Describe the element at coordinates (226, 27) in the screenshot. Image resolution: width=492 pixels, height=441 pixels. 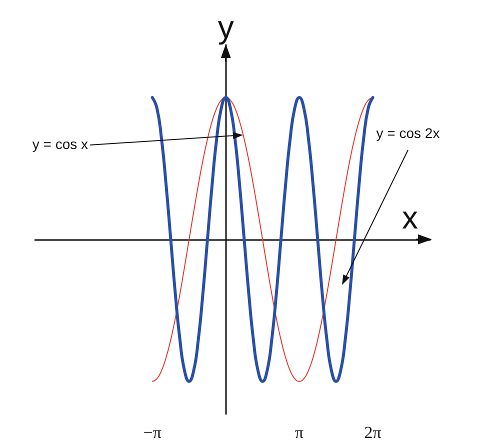
I see `y-axis-title: y` at that location.